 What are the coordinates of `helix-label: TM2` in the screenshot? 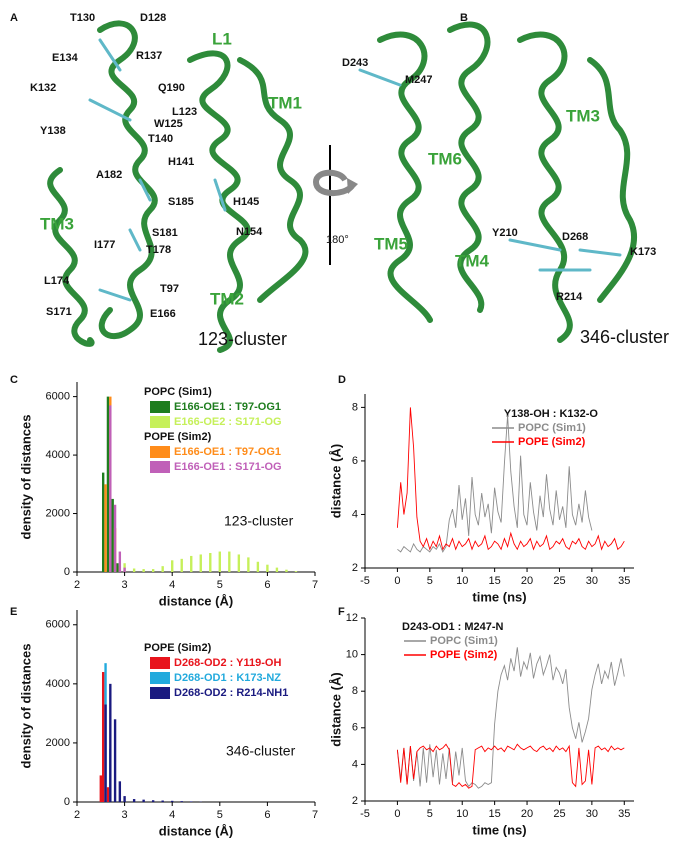 It's located at (227, 298).